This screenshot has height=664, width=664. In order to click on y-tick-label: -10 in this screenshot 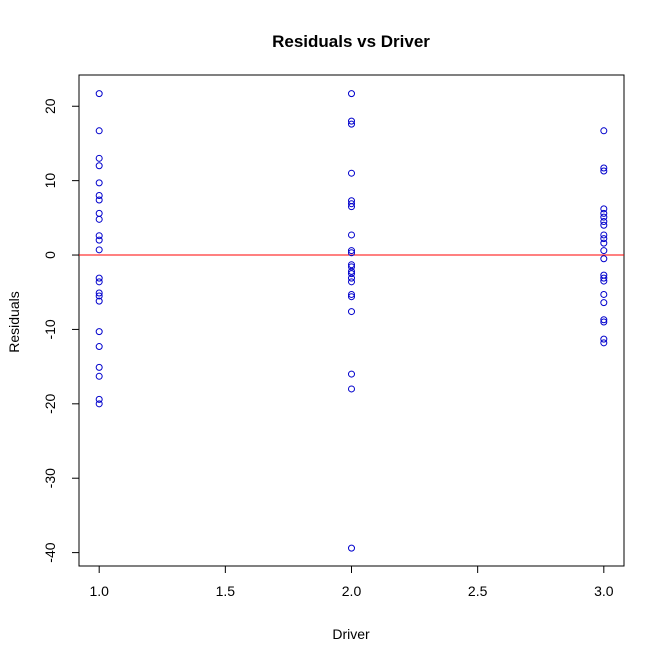, I will do `click(50, 329)`.